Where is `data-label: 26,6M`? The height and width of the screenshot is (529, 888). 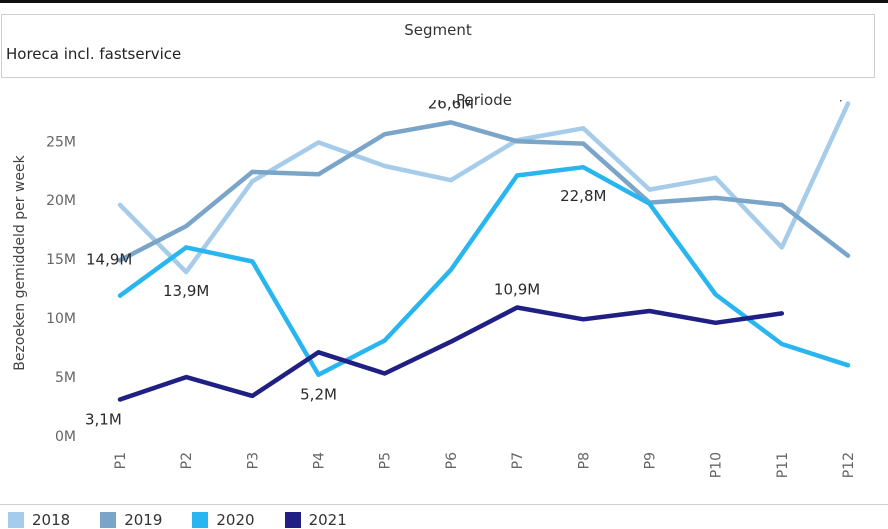
data-label: 26,6M is located at coordinates (451, 106).